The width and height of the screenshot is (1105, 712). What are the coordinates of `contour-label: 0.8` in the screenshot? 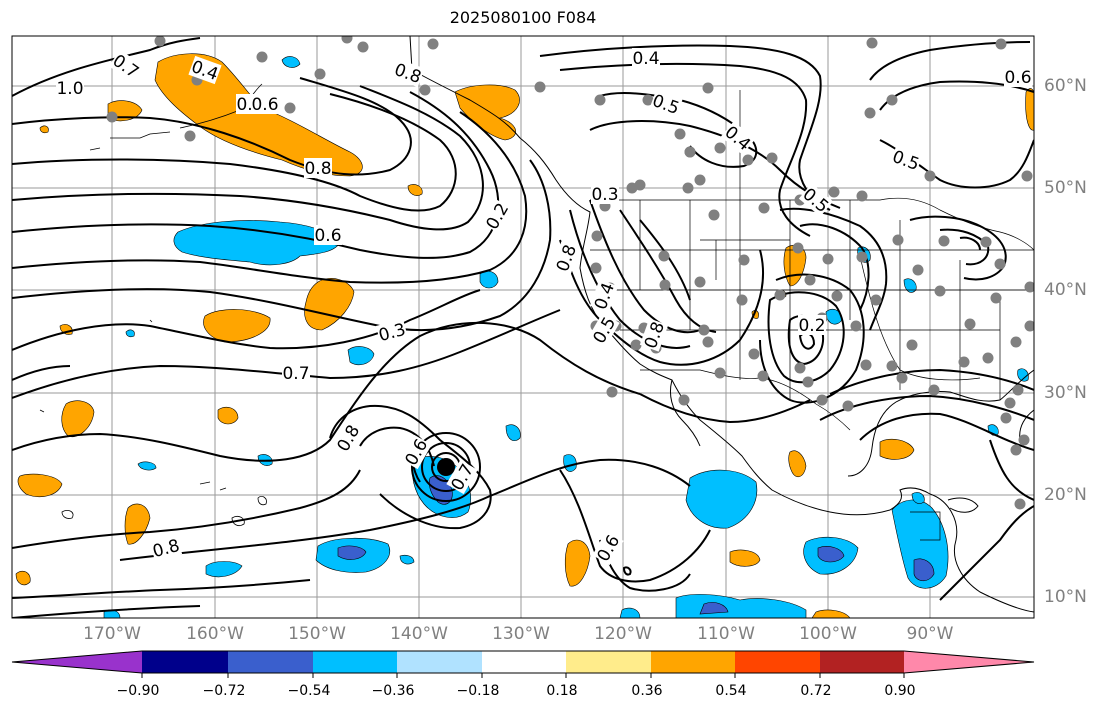 It's located at (317, 169).